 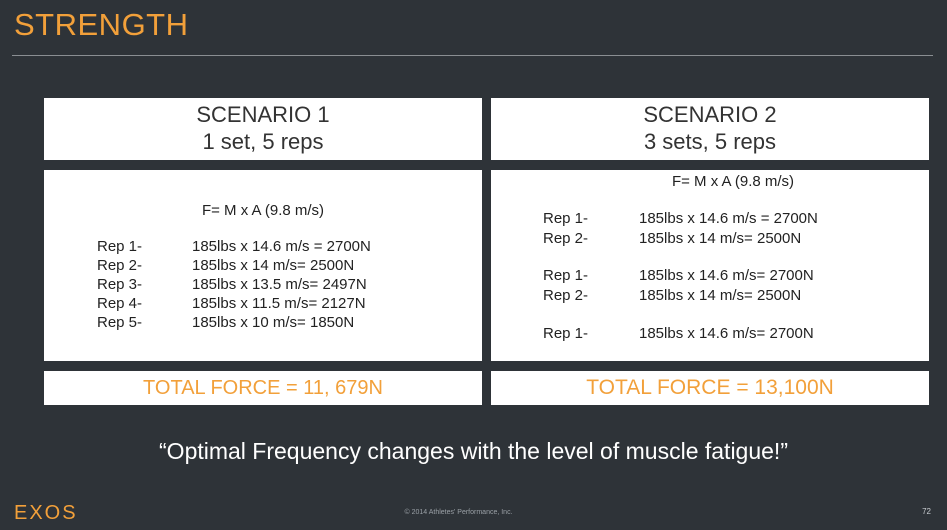 What do you see at coordinates (710, 388) in the screenshot?
I see `scenario-2-total: TOTAL FORCE = 13,100N` at bounding box center [710, 388].